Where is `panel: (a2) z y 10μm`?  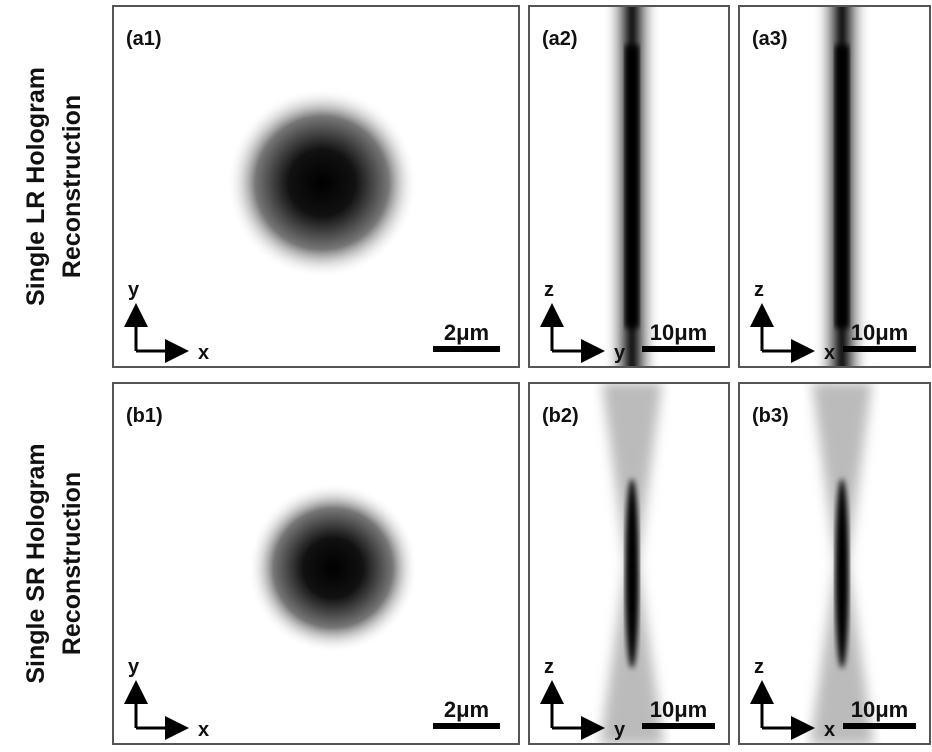 panel: (a2) z y 10μm is located at coordinates (629, 186).